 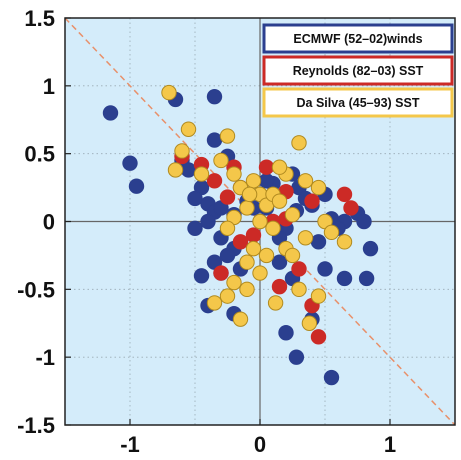 I want to click on x-axis-ticks: -1 0 1, so click(x=258, y=438).